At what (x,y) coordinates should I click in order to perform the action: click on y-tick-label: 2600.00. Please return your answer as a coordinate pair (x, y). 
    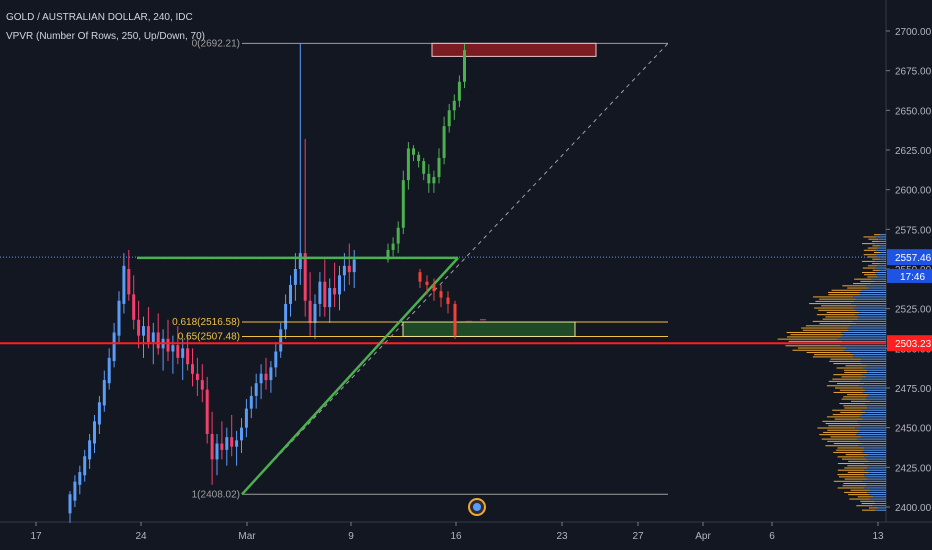
    Looking at the image, I should click on (913, 191).